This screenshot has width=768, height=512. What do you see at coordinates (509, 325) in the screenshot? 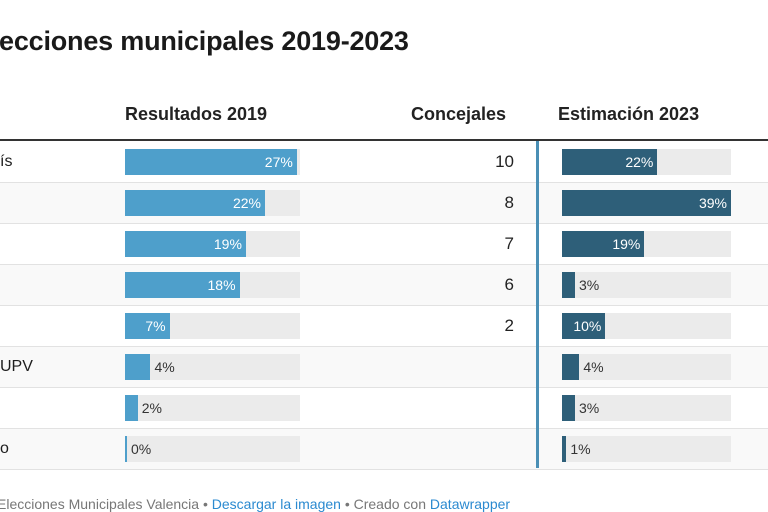
I see `councillors-count: 2` at bounding box center [509, 325].